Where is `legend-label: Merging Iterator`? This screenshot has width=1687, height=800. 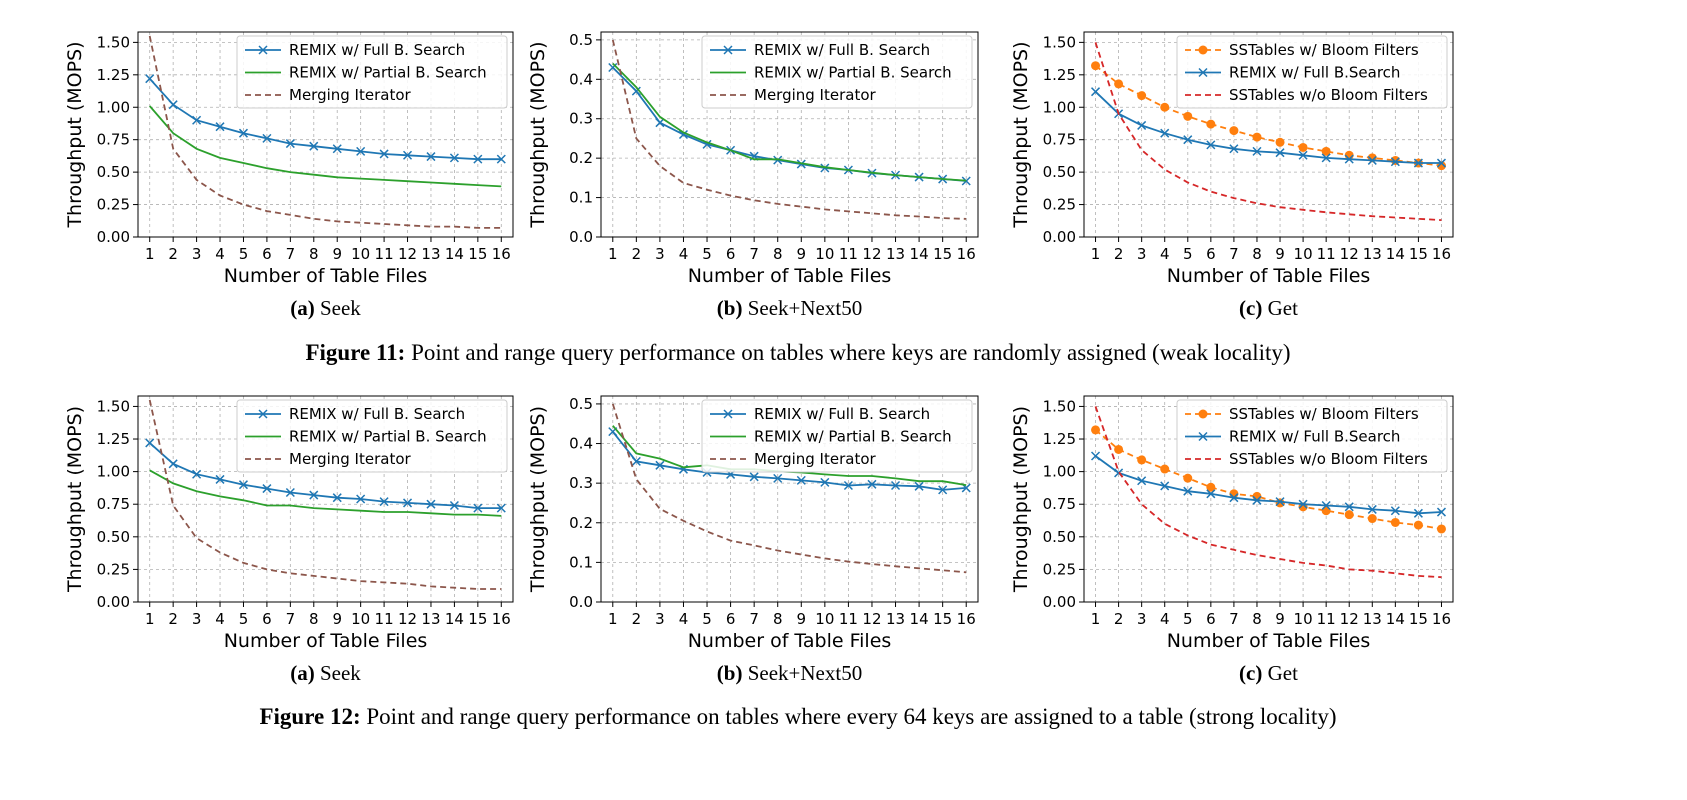 legend-label: Merging Iterator is located at coordinates (815, 95).